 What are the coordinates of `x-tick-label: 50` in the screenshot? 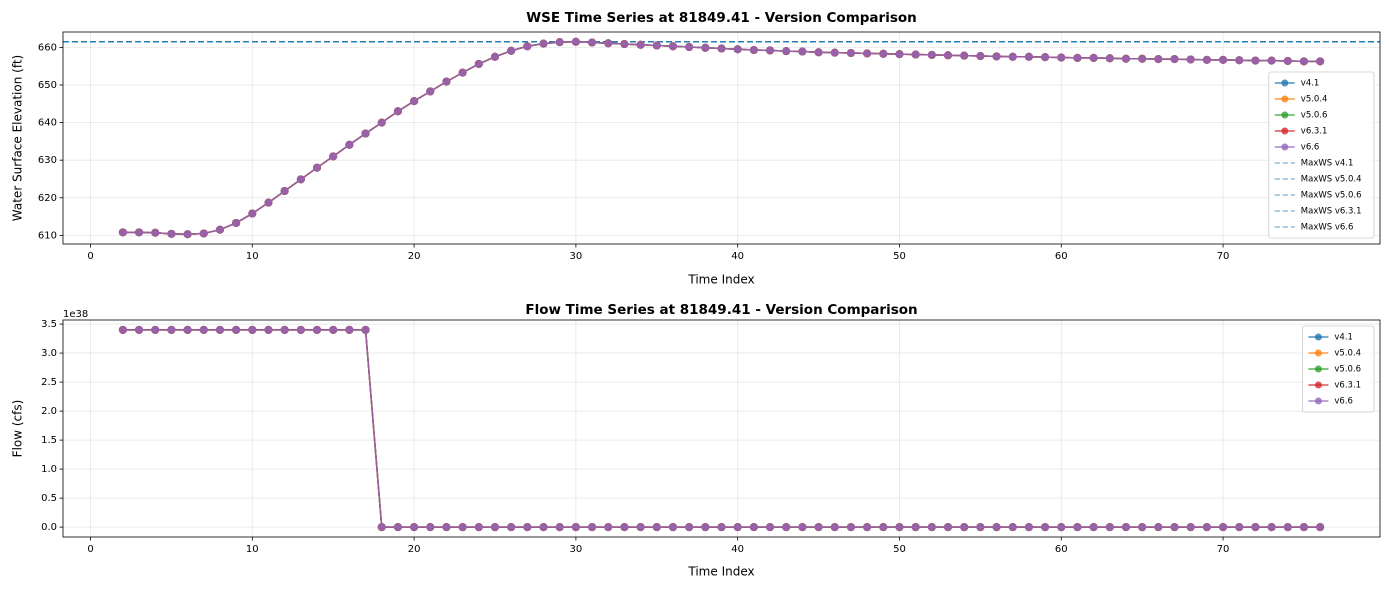 It's located at (899, 549).